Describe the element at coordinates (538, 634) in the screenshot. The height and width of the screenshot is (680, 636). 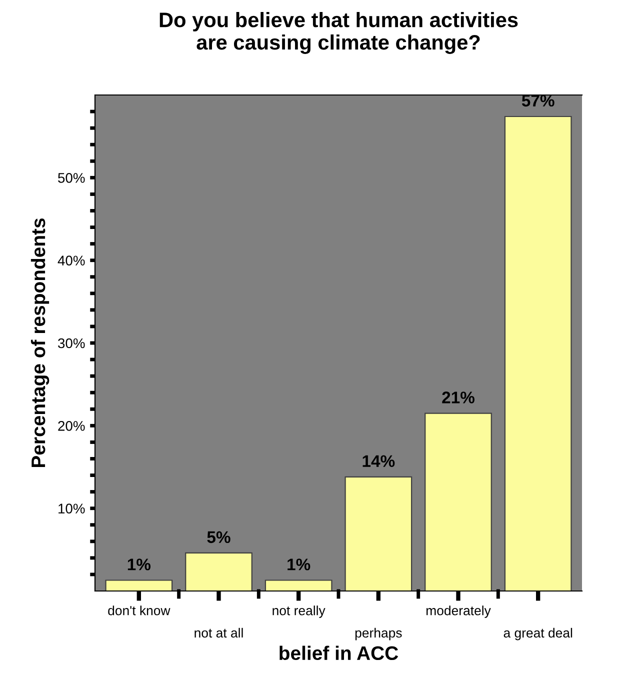
I see `x-tick-label: a great deal` at that location.